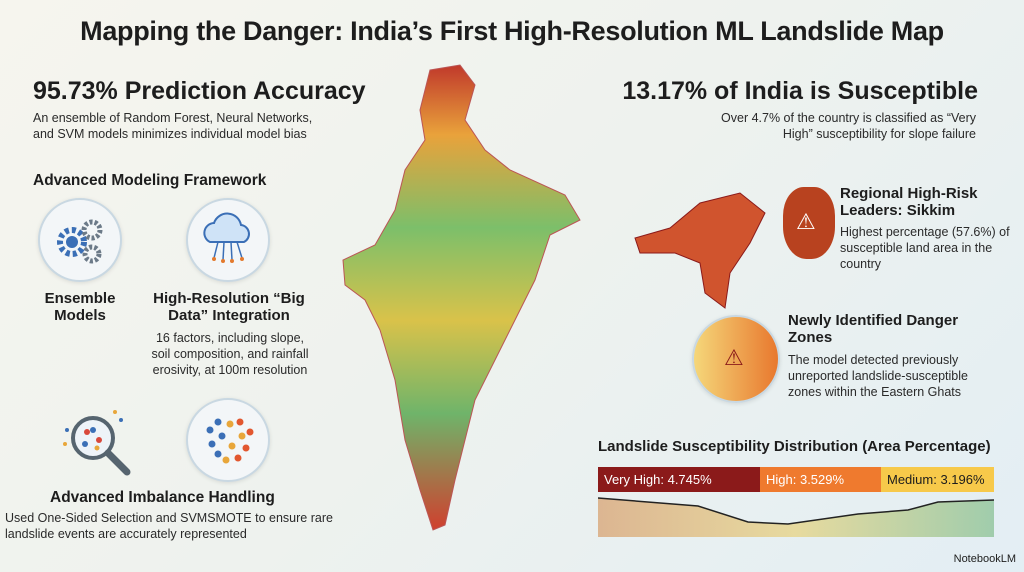 The image size is (1024, 572). What do you see at coordinates (984, 559) in the screenshot?
I see `brand-label: NotebookLM` at bounding box center [984, 559].